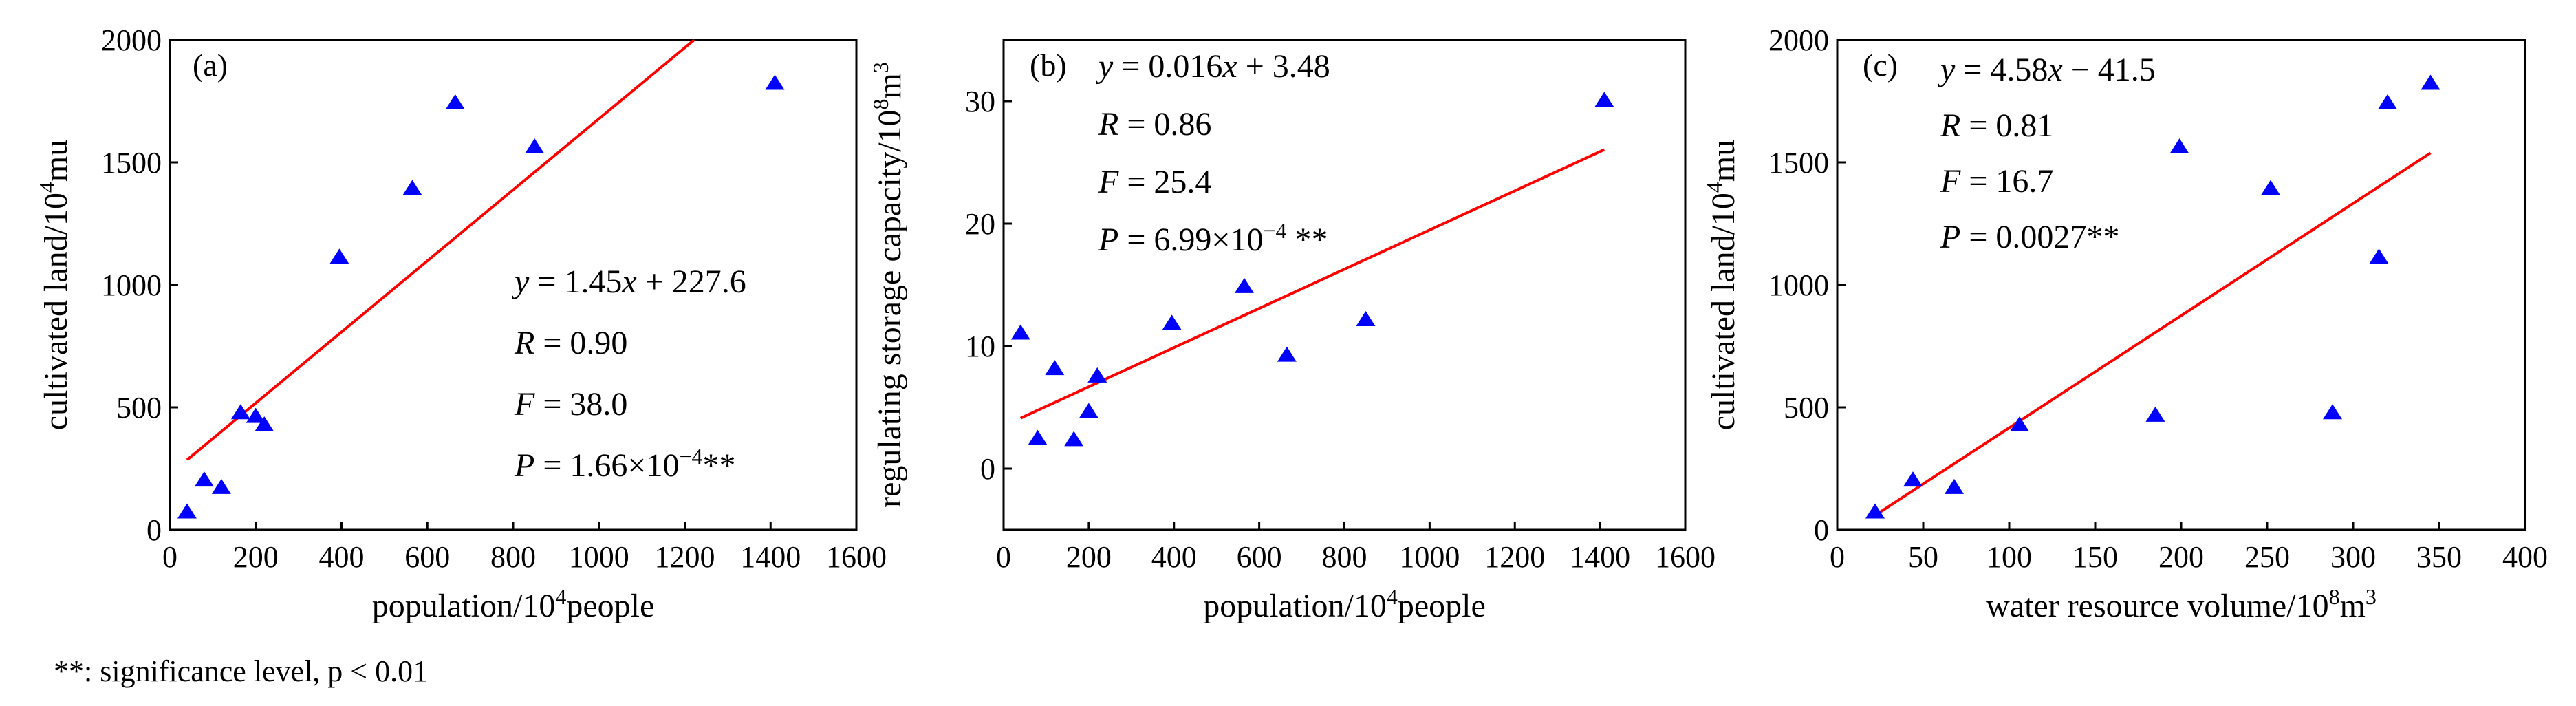  What do you see at coordinates (2181, 557) in the screenshot?
I see `panel-c-x-tick-label: 200` at bounding box center [2181, 557].